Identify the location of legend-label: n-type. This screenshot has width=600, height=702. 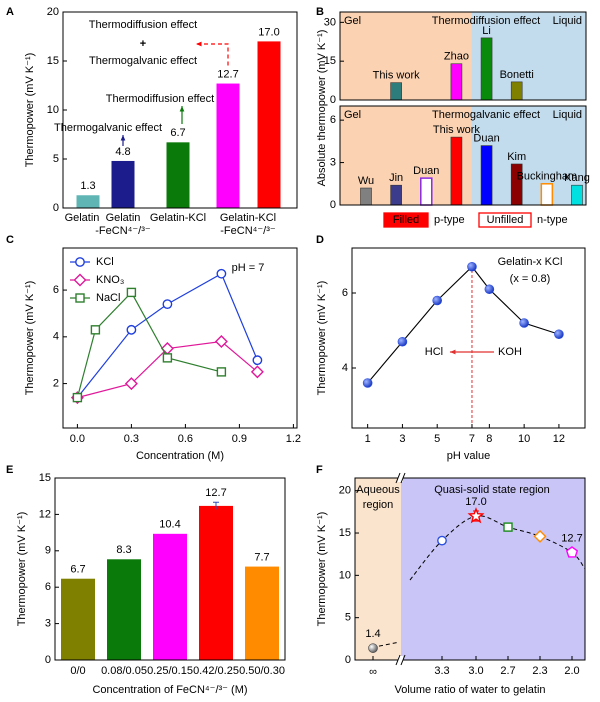
(552, 220).